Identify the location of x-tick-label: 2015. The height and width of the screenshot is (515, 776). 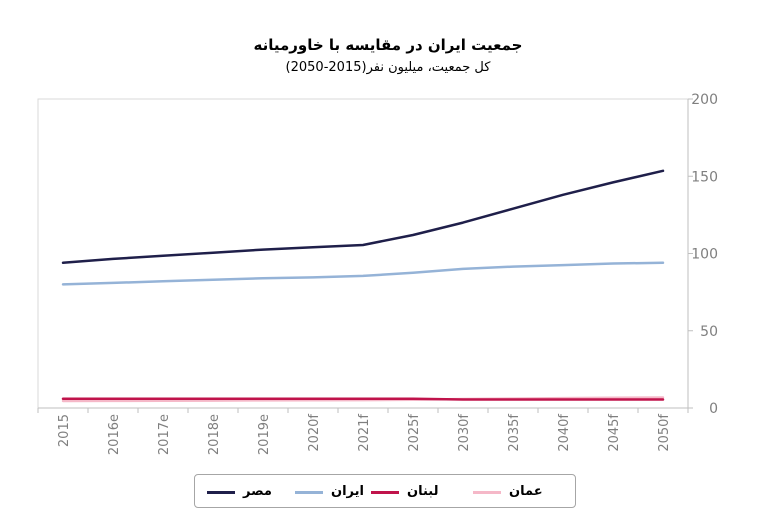
(64, 430).